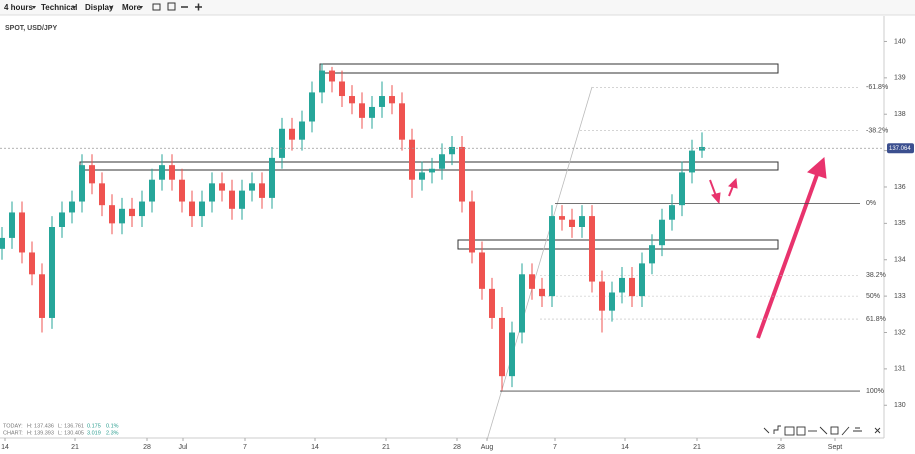  I want to click on tool-rect, so click(834, 430).